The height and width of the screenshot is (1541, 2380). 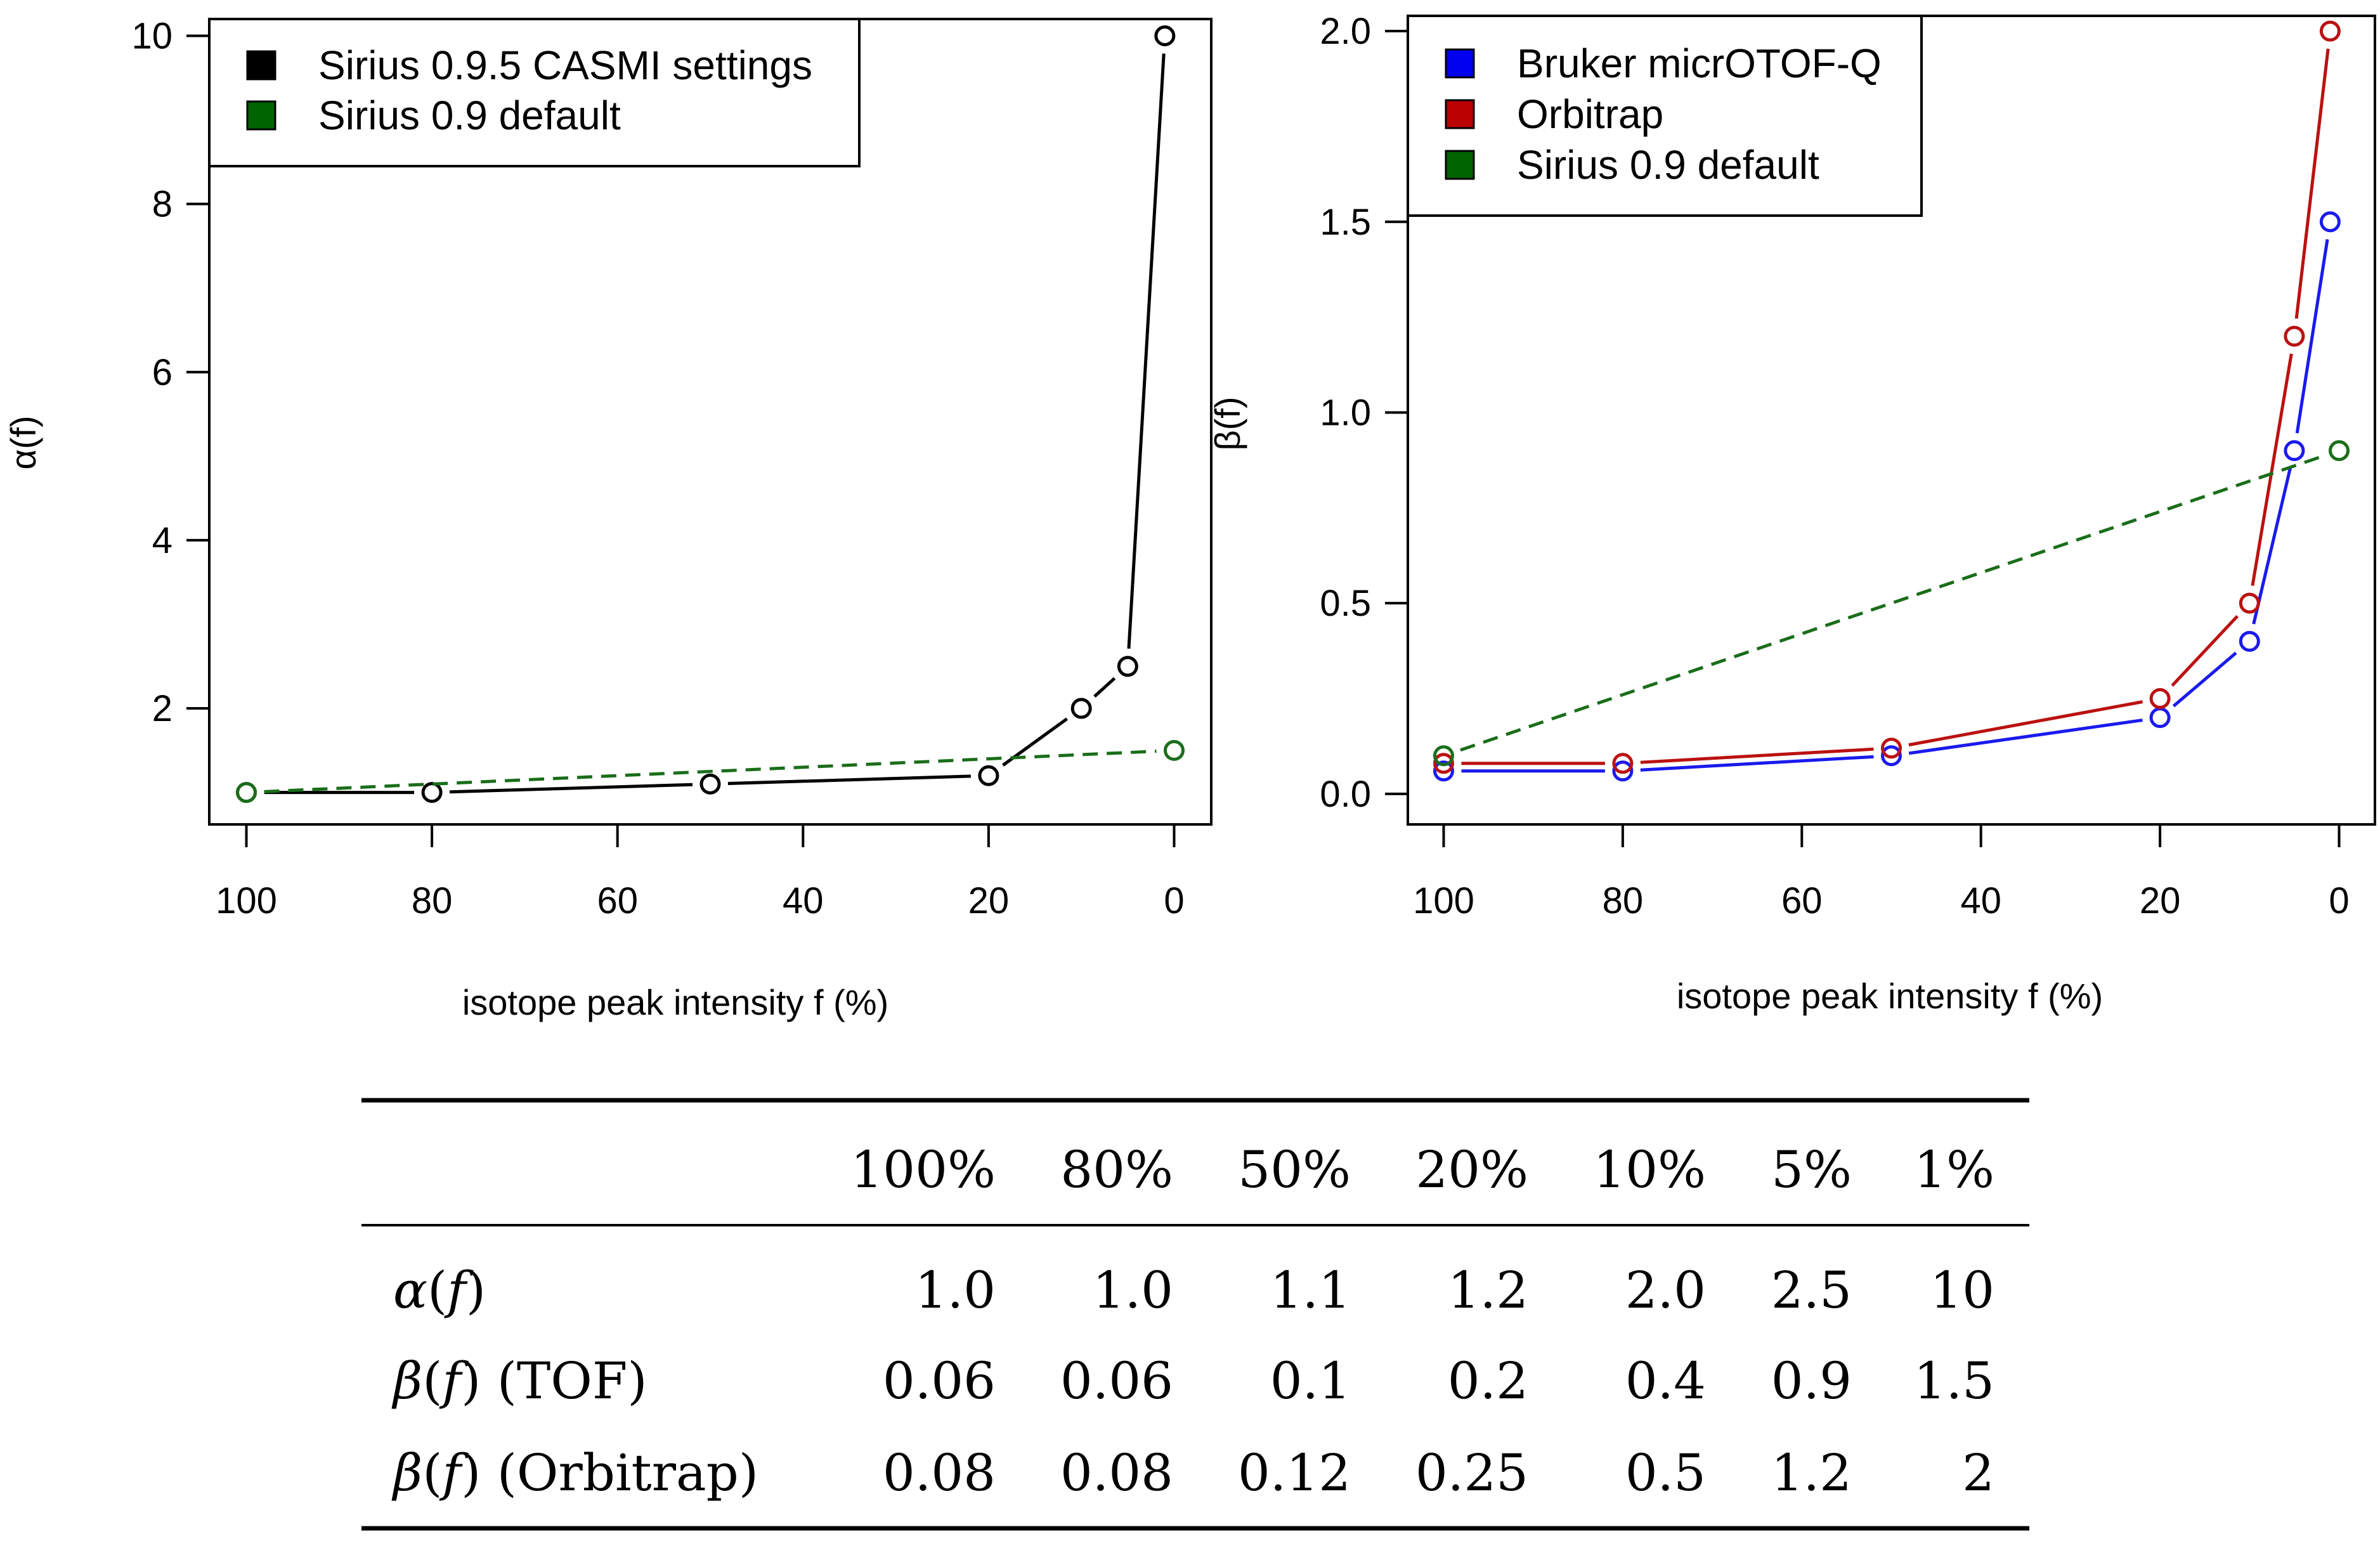 I want to click on table-header-cell: 10%, so click(x=1649, y=1169).